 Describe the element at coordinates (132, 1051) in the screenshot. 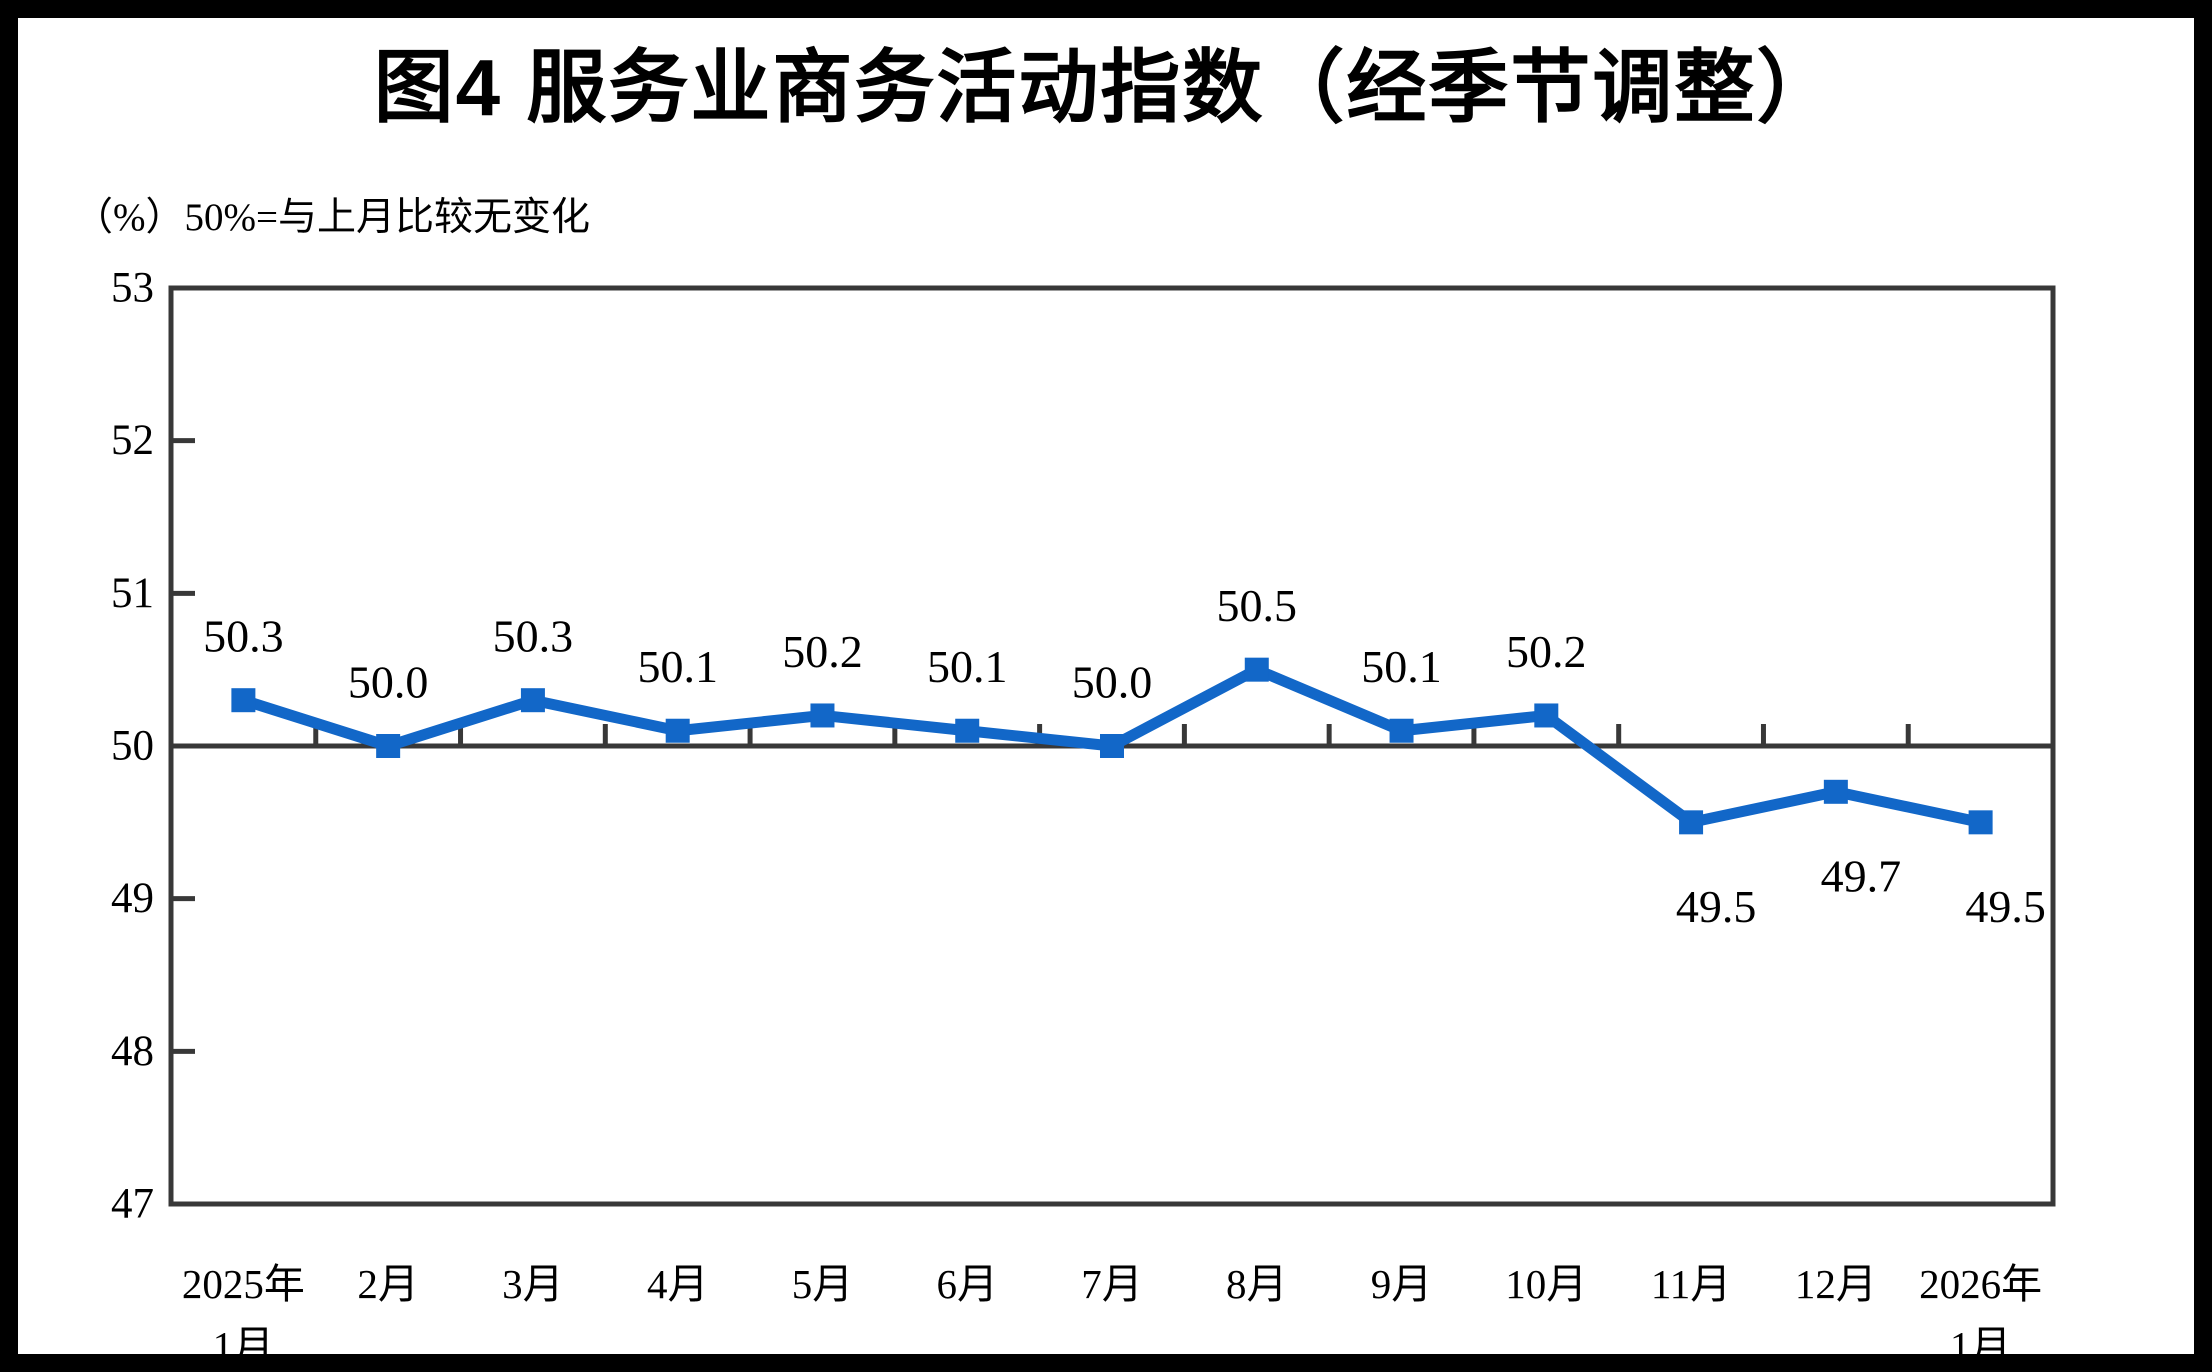

I see `y-axis-tick-label: 48` at that location.